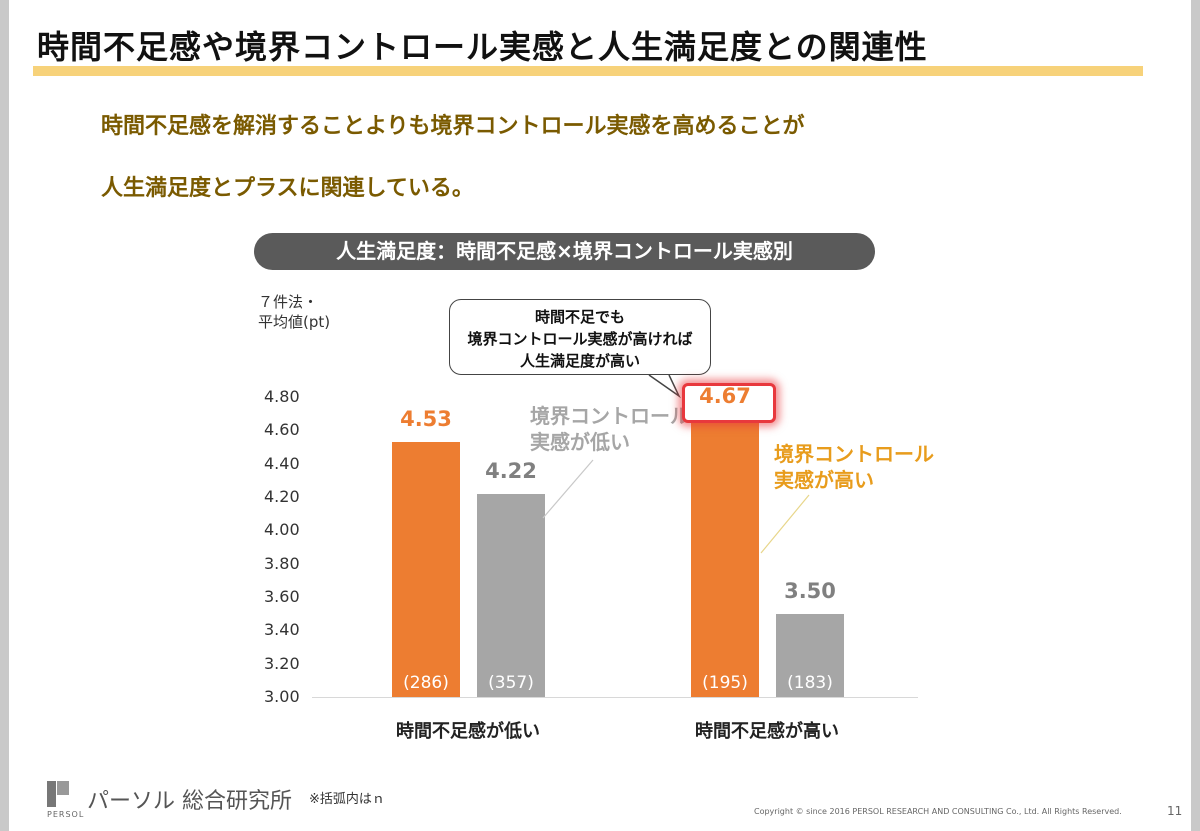 The width and height of the screenshot is (1200, 831). Describe the element at coordinates (725, 683) in the screenshot. I see `bar-n-label: (195)` at that location.